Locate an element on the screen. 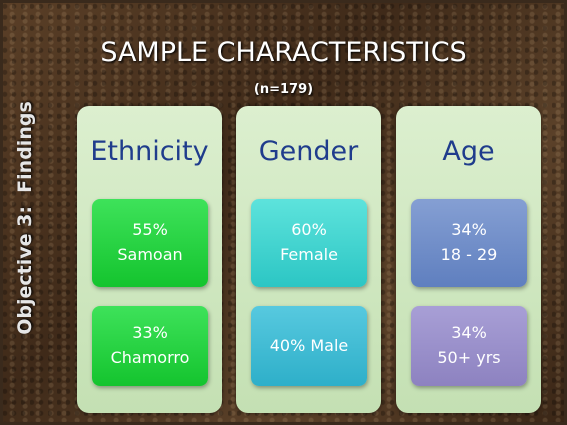 The image size is (567, 425). column-heading: Gender is located at coordinates (308, 151).